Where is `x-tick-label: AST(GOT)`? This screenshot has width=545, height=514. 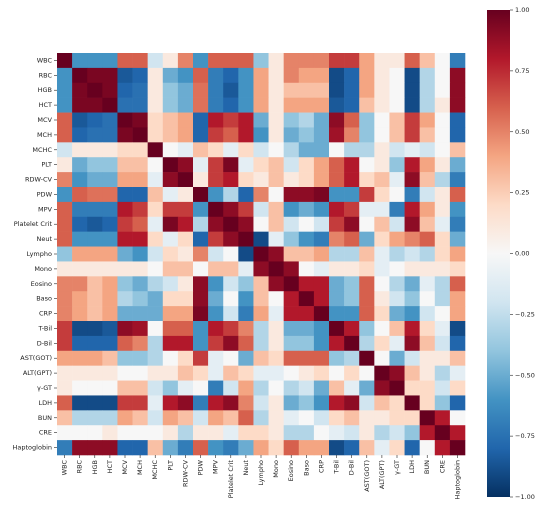 x-tick-label: AST(GOT) is located at coordinates (367, 476).